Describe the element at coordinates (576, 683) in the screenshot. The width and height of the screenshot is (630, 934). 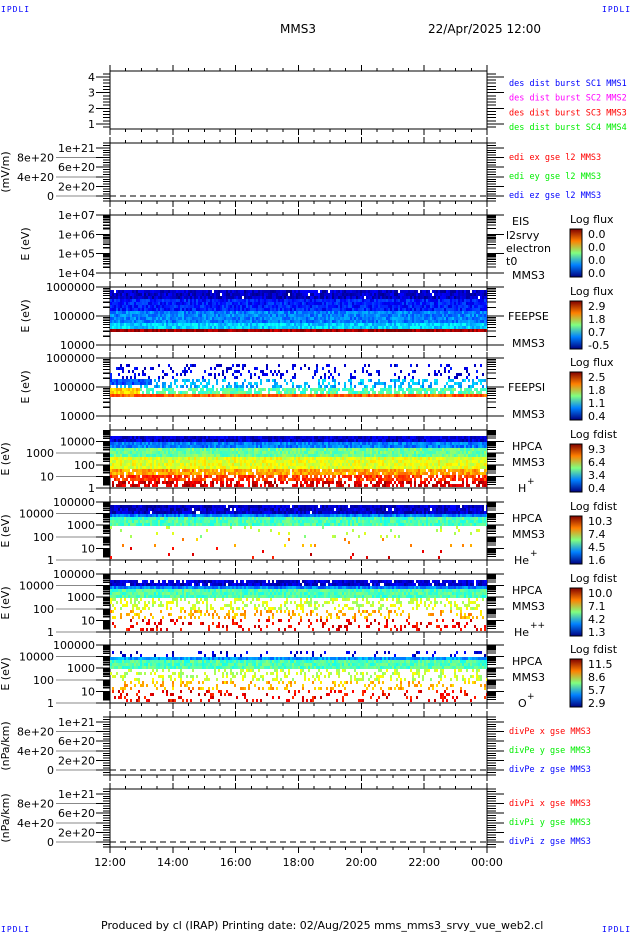
I see `colorbar-hpca-o` at that location.